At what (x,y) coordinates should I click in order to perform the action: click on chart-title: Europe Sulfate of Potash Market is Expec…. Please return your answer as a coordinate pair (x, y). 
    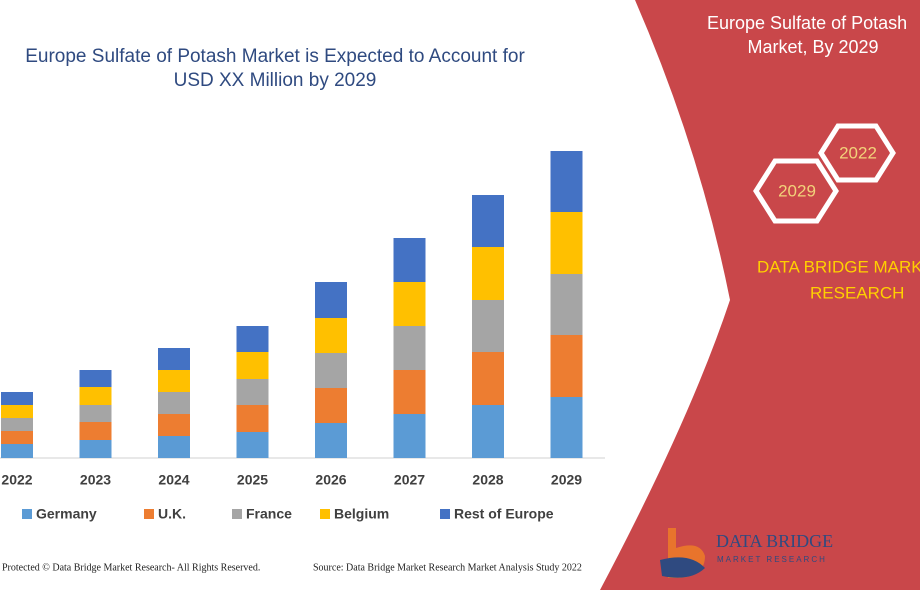
    Looking at the image, I should click on (275, 56).